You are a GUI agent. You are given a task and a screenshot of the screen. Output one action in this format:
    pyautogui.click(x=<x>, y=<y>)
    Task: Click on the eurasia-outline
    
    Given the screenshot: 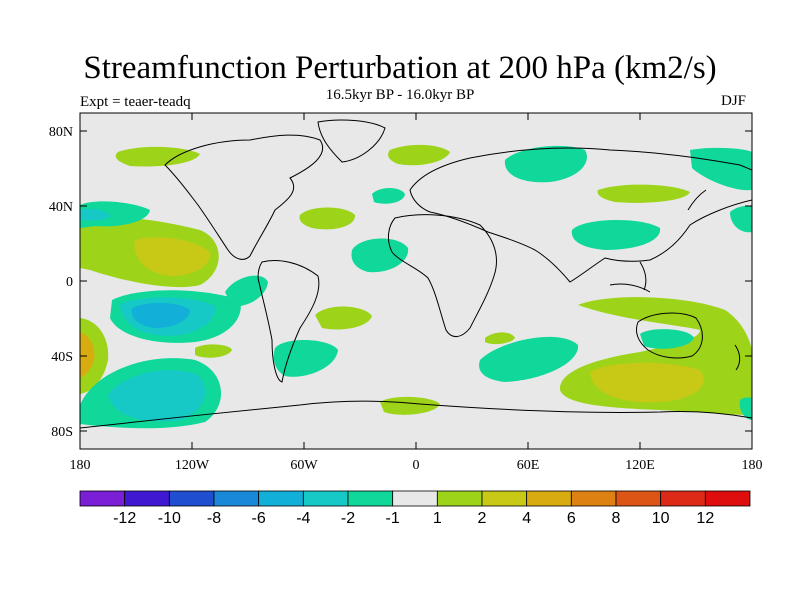 What is the action you would take?
    pyautogui.click(x=580, y=215)
    